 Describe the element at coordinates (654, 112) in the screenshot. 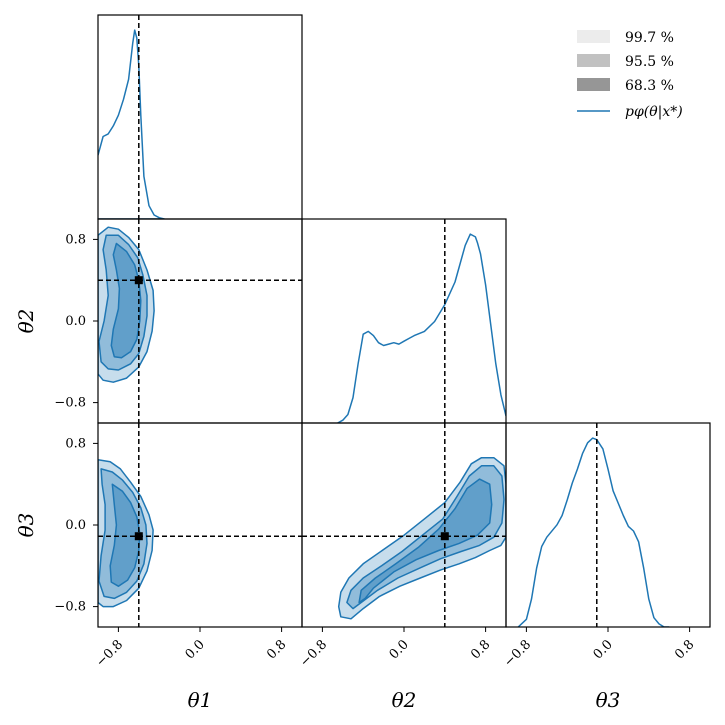

I see `legend-label-density: pφ(θ|x*)` at that location.